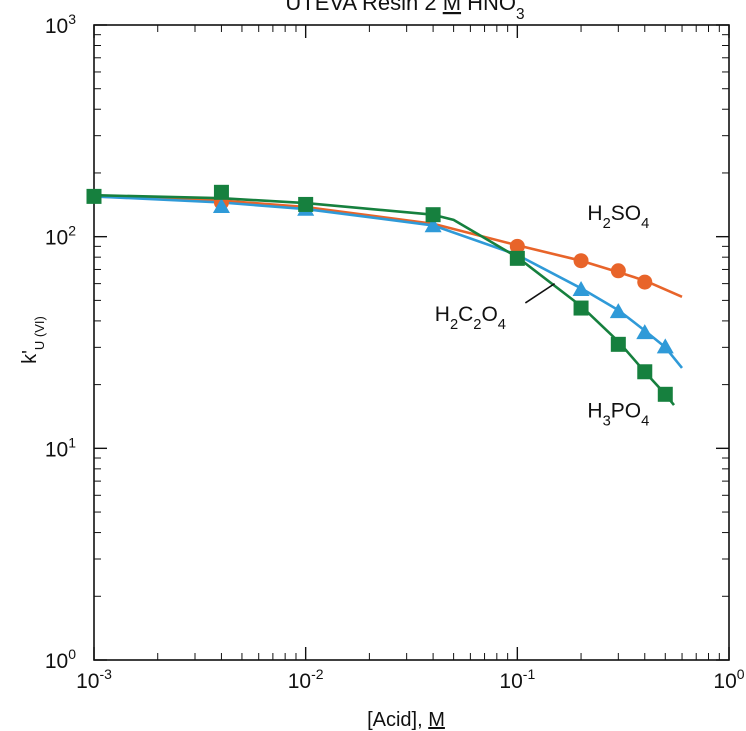 This screenshot has height=731, width=746. What do you see at coordinates (517, 679) in the screenshot?
I see `x-tick-label: 10⁻¹` at bounding box center [517, 679].